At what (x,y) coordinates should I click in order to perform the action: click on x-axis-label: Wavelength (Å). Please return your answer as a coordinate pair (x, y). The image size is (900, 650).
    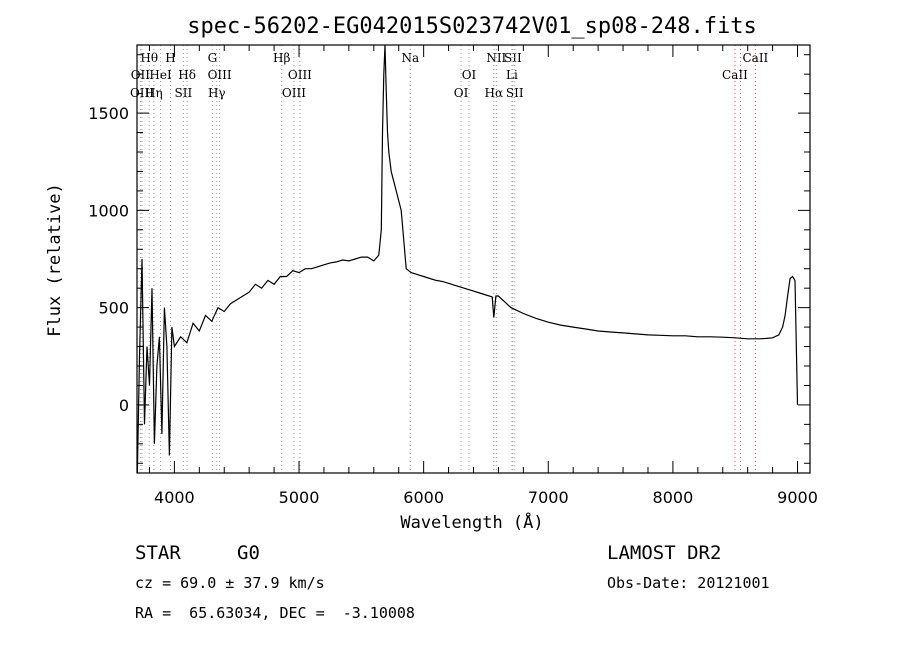
    Looking at the image, I should click on (471, 522).